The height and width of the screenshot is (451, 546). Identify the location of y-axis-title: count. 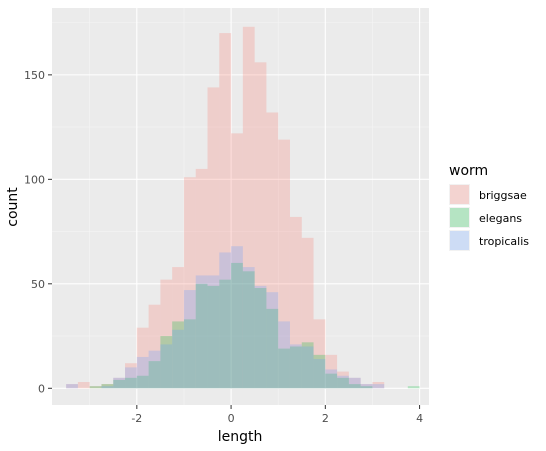
(13, 207).